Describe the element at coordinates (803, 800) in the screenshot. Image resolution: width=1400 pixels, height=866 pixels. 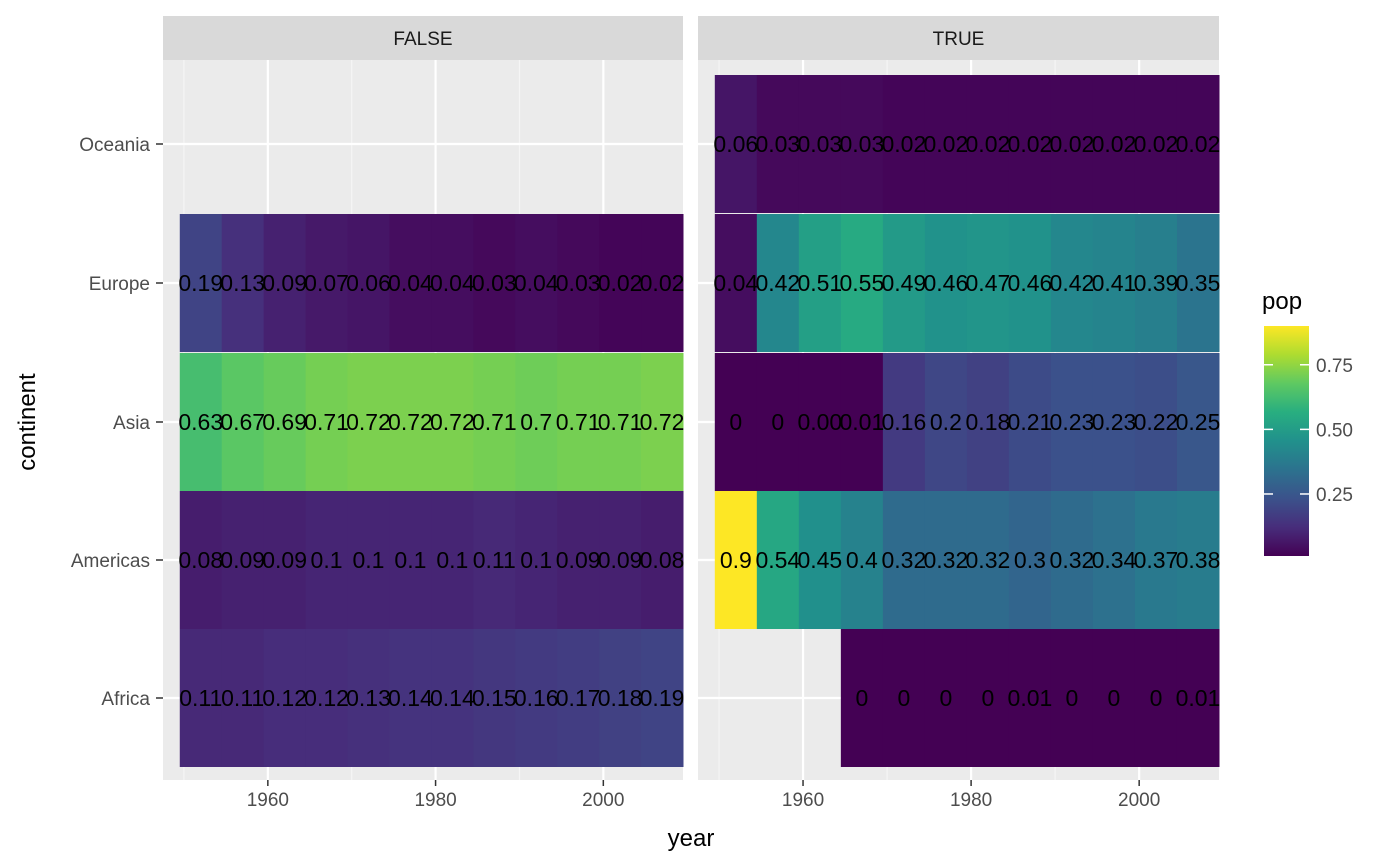
I see `x-tick-label: 1960` at that location.